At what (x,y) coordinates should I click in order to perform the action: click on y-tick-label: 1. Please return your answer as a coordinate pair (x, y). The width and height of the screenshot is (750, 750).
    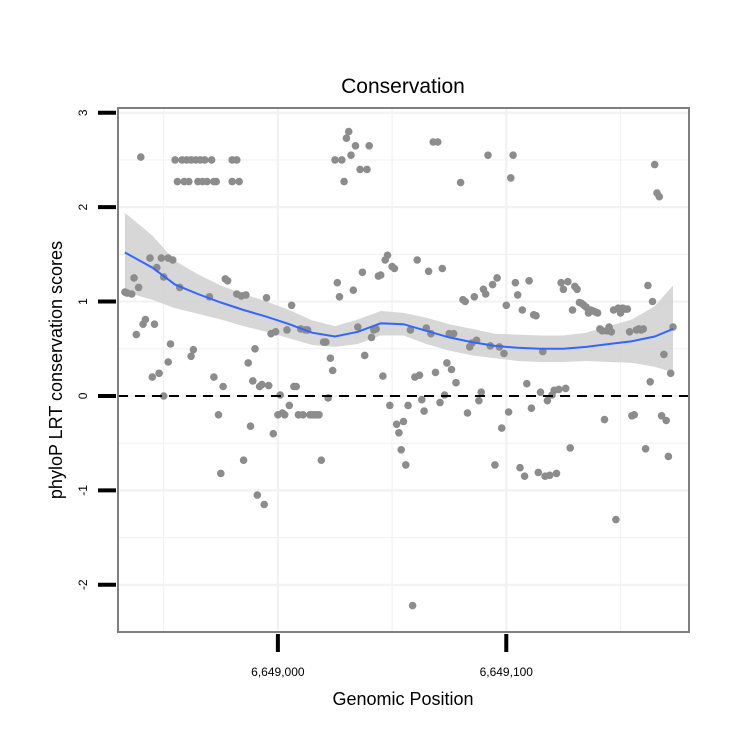
    Looking at the image, I should click on (83, 301).